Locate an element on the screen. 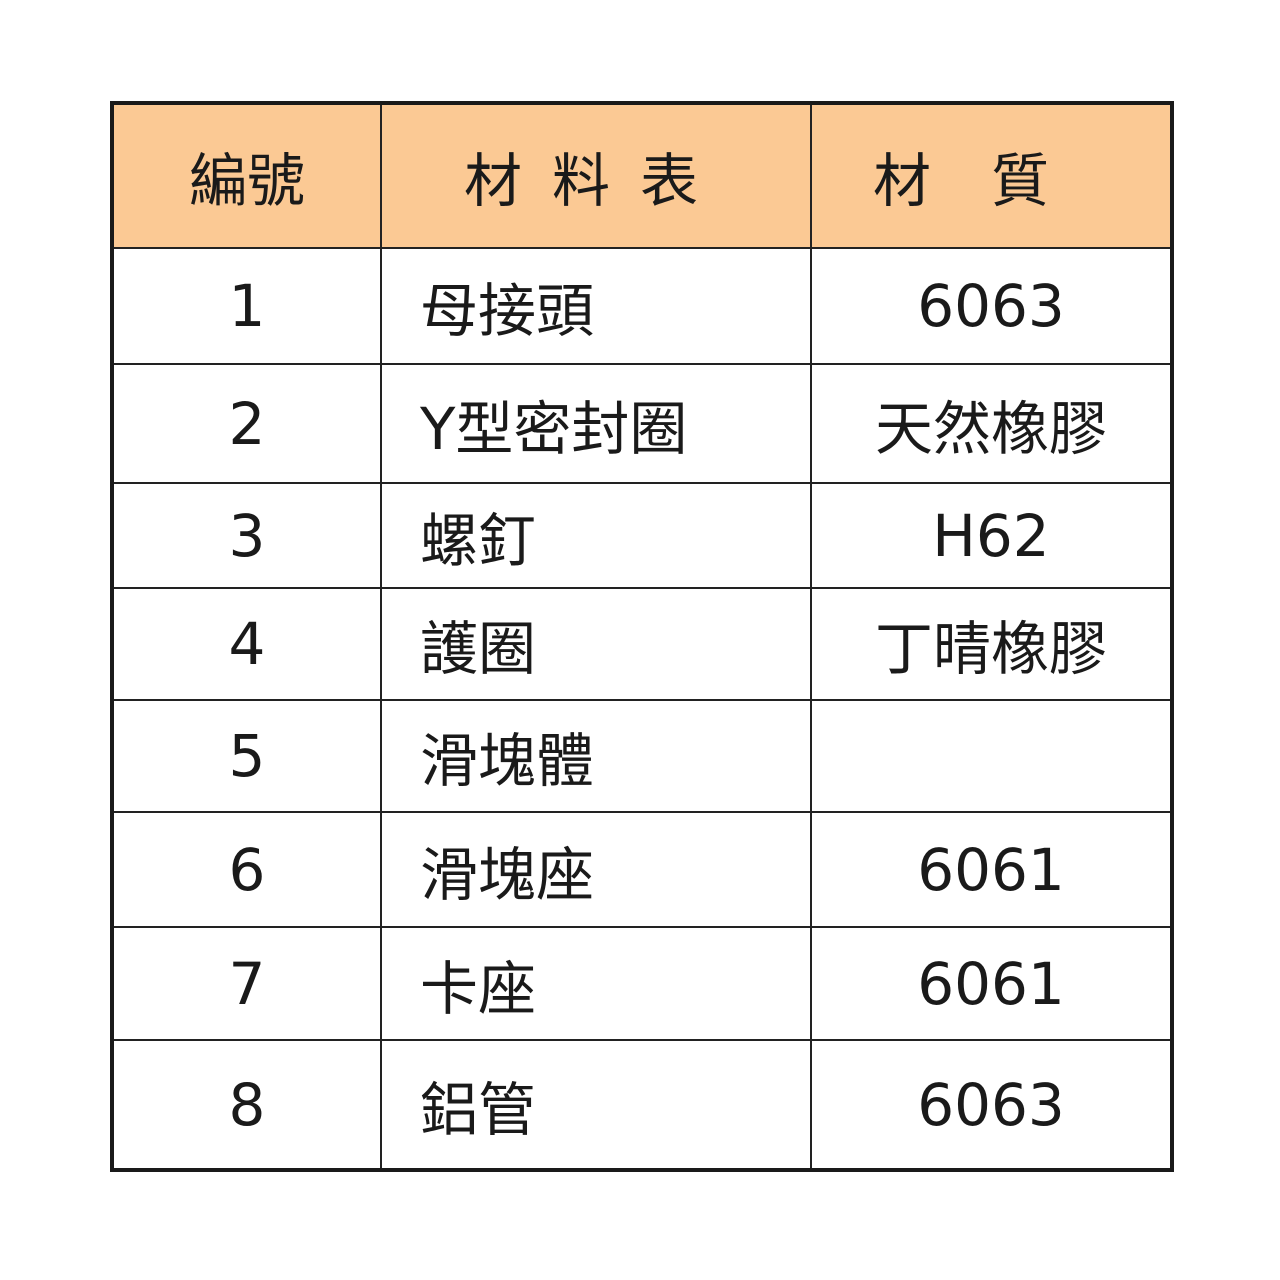 The height and width of the screenshot is (1280, 1280). row-part: 母接頭 is located at coordinates (597, 306).